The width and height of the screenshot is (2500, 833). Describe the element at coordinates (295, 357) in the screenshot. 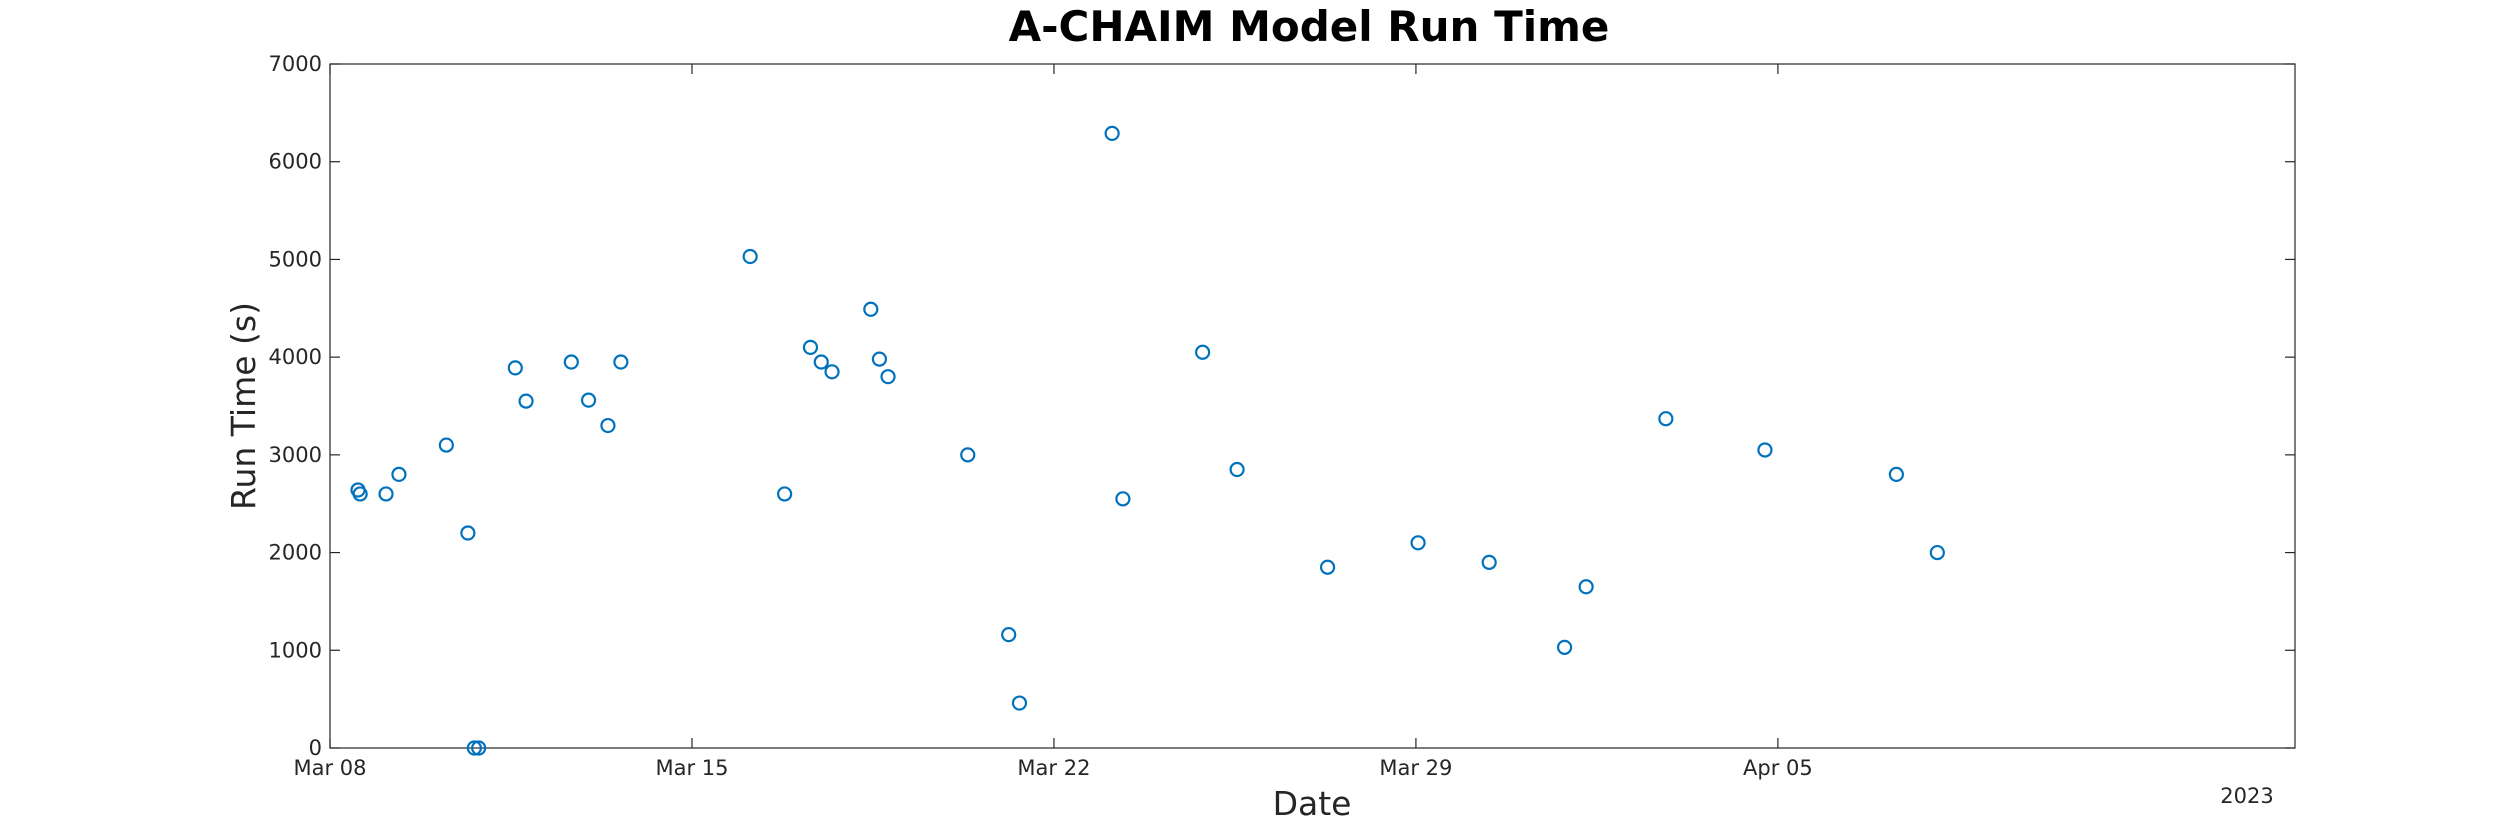

I see `y-tick-label: 4000` at that location.